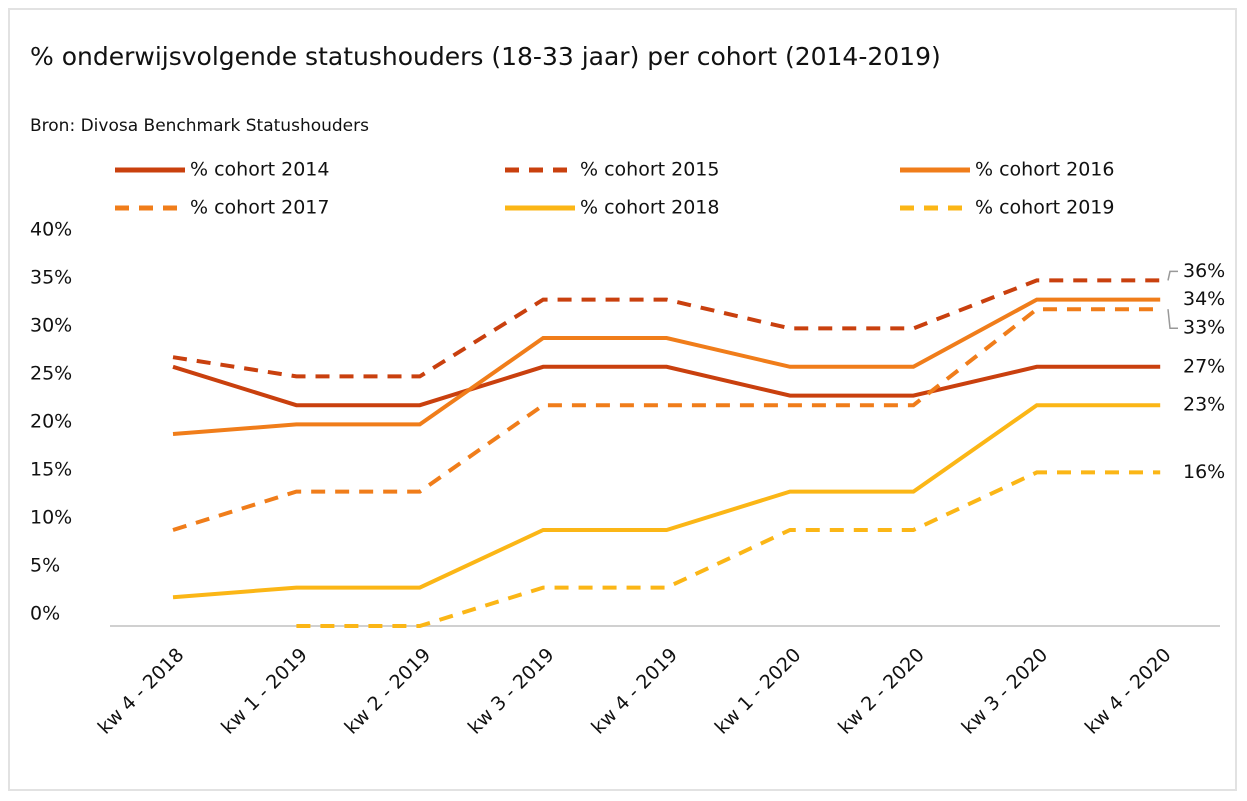  I want to click on legend-label: % cohort 2019, so click(1045, 208).